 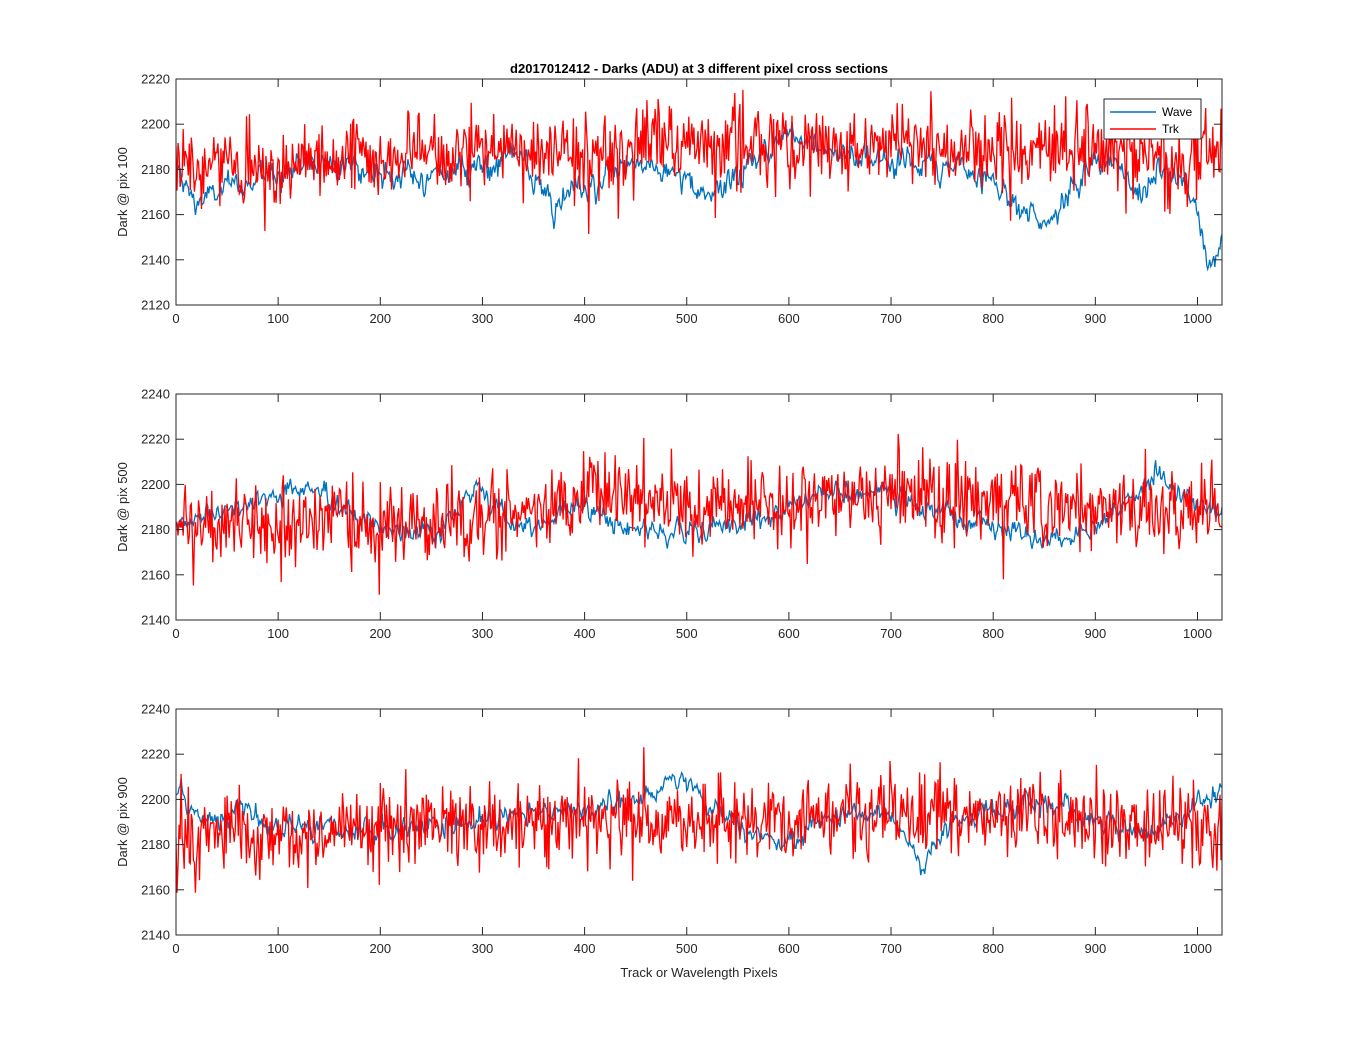 I want to click on series-line-wave, so click(x=699, y=196).